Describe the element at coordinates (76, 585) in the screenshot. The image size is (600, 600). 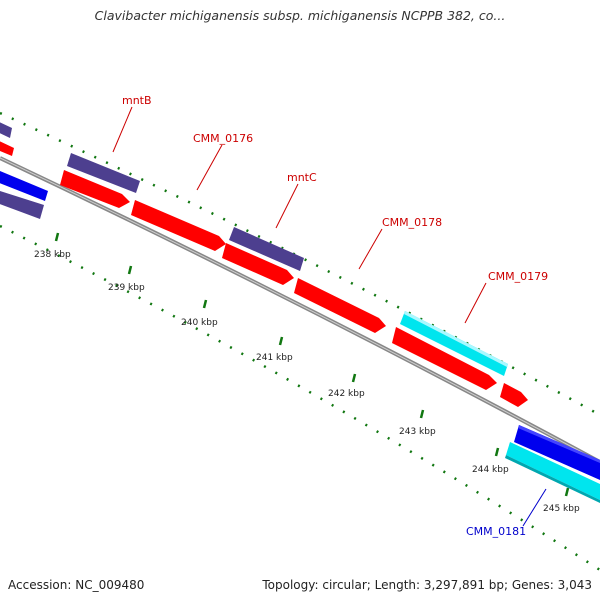
I see `accession-label: Accession: NC_009480` at that location.